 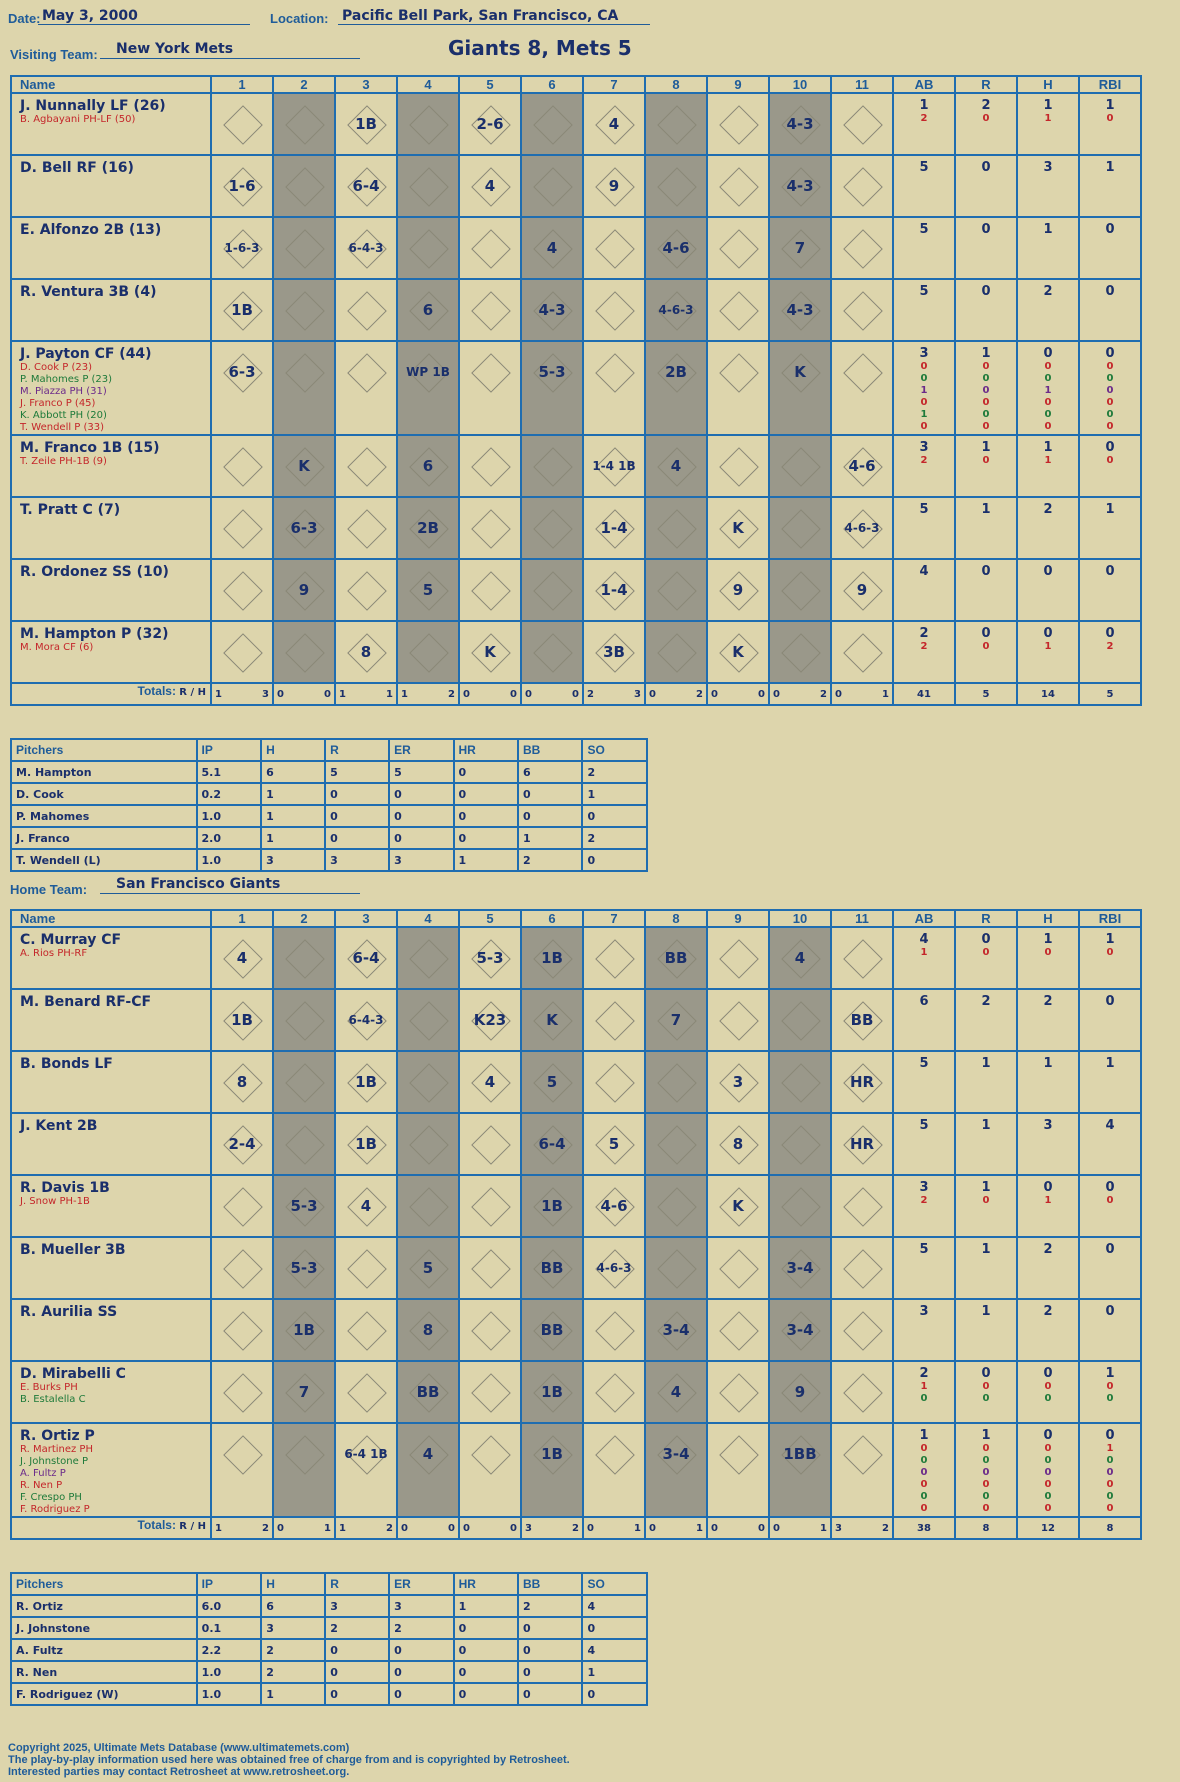 What do you see at coordinates (800, 958) in the screenshot?
I see `inning-cell: 4` at bounding box center [800, 958].